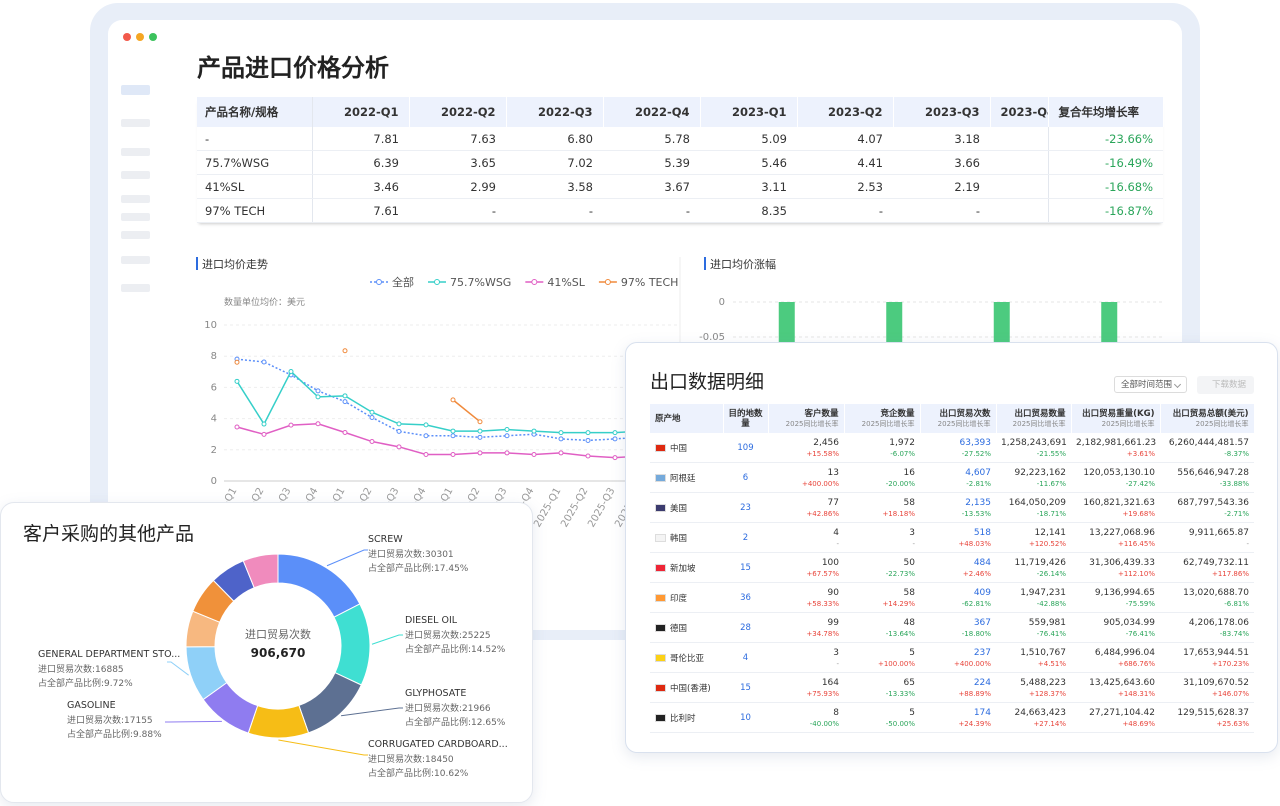 The image size is (1280, 806). What do you see at coordinates (278, 634) in the screenshot?
I see `center-label: 进口贸易次数` at bounding box center [278, 634].